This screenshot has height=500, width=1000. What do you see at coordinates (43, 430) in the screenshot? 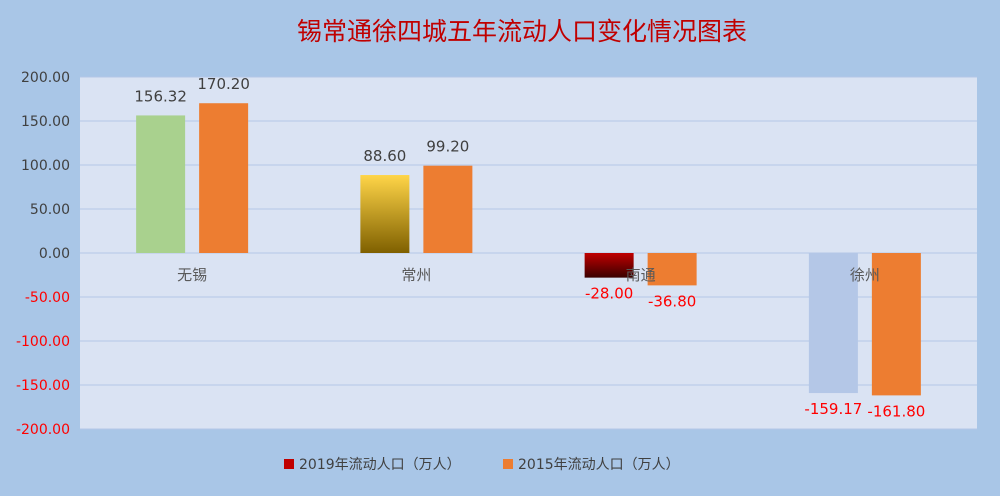
I see `y-tick-label: -200.00` at bounding box center [43, 430].